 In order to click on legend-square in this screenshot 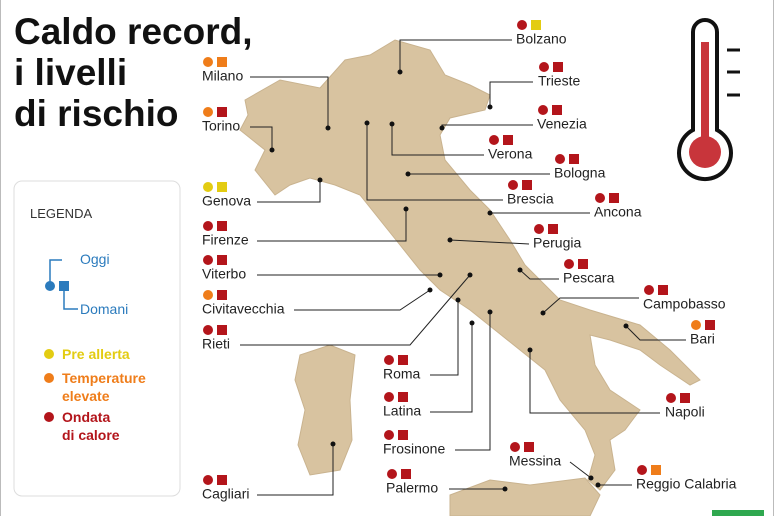, I will do `click(64, 286)`.